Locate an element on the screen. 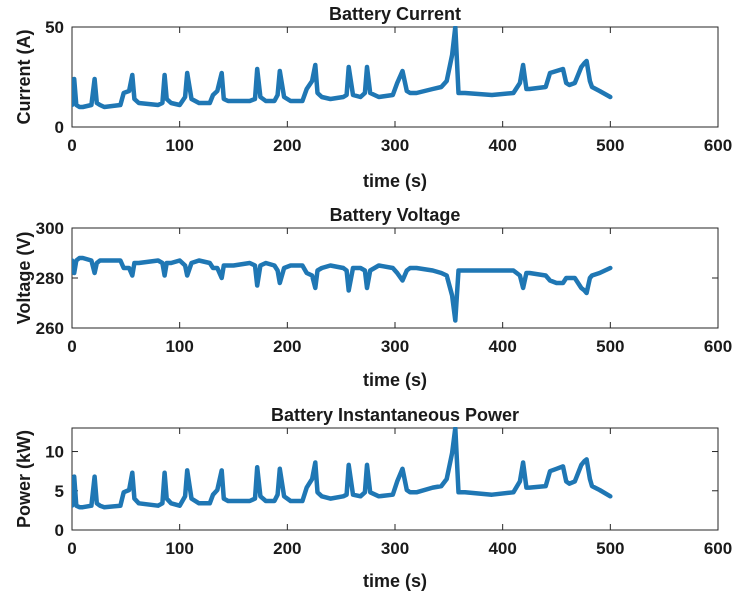 Image resolution: width=740 pixels, height=595 pixels. y-tick-label: 300 is located at coordinates (50, 228).